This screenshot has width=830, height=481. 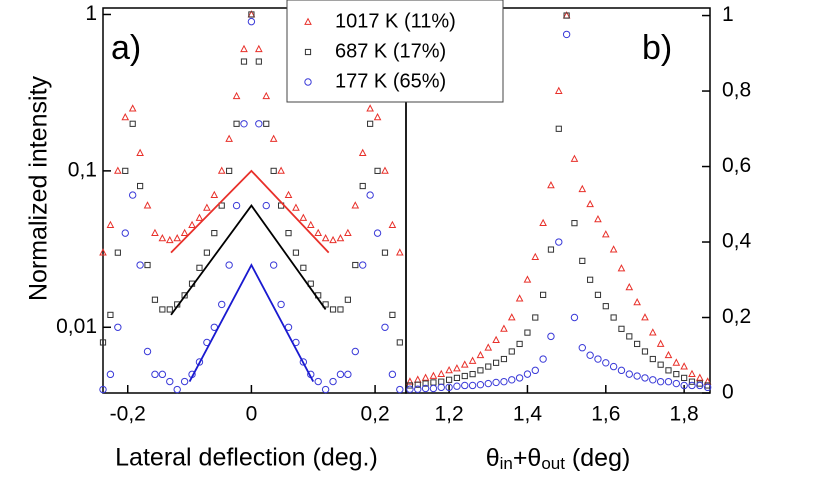 What do you see at coordinates (553, 463) in the screenshot?
I see `label-part: out` at bounding box center [553, 463].